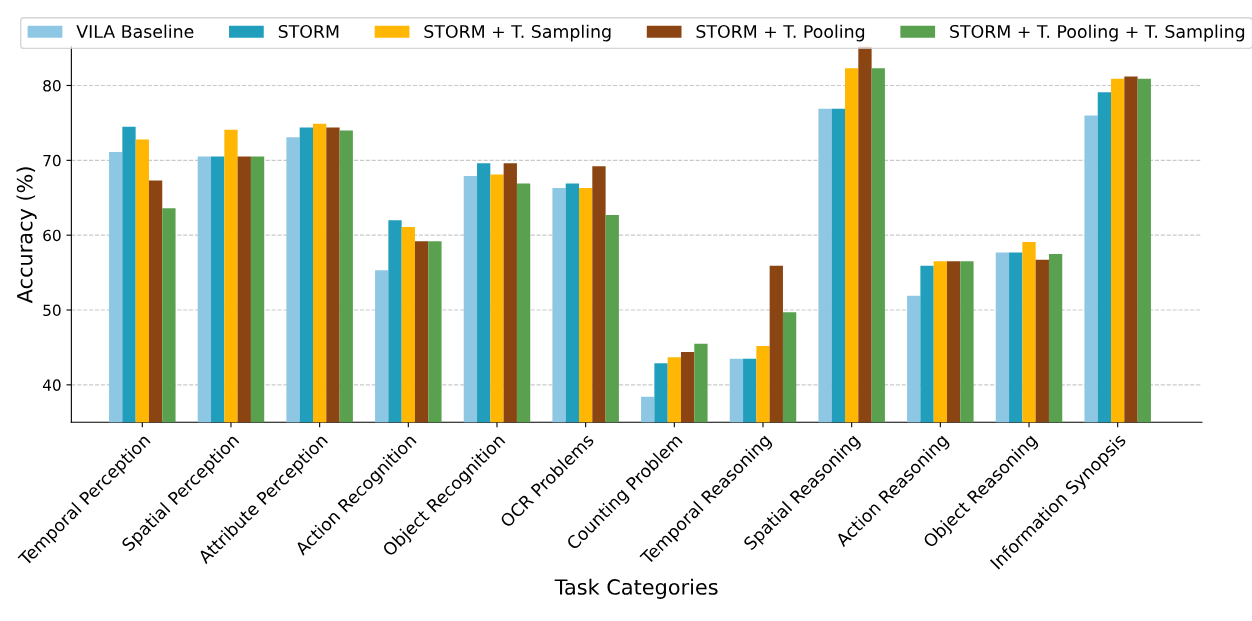 The height and width of the screenshot is (621, 1252). Describe the element at coordinates (26, 235) in the screenshot. I see `y-axis-title: Accuracy (%)` at that location.